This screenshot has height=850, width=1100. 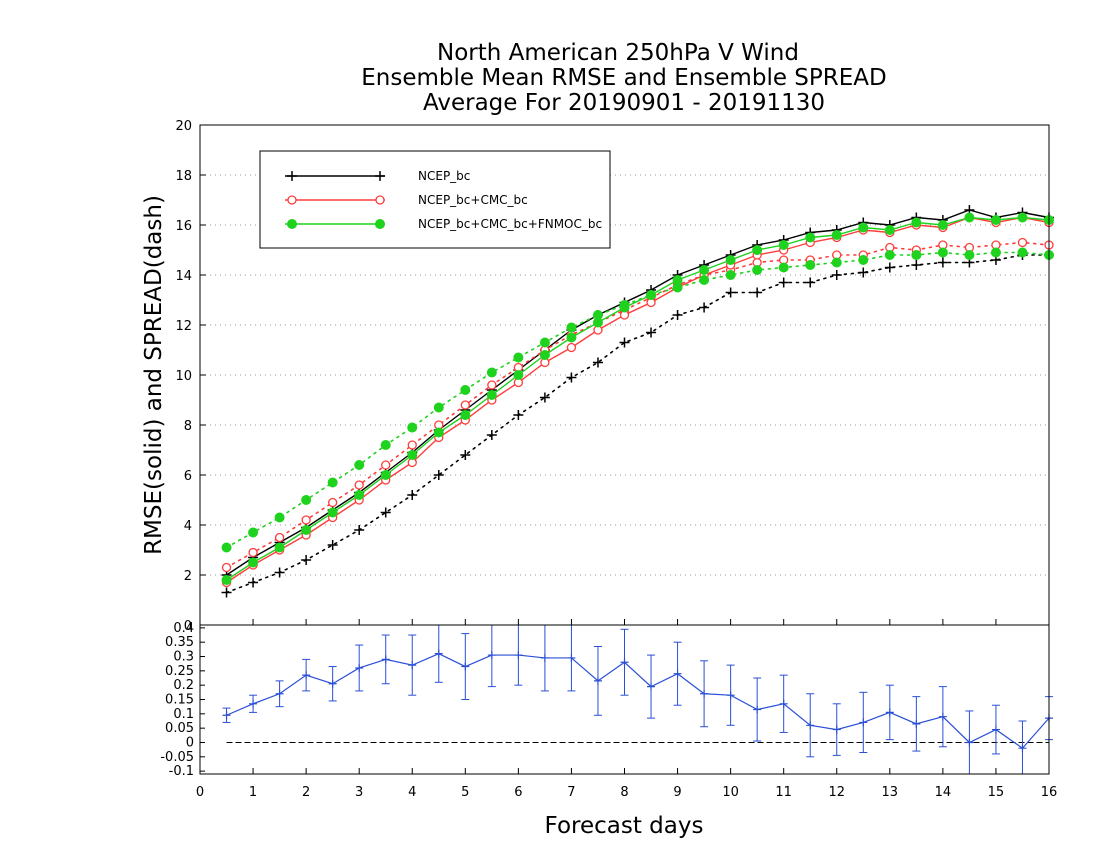 What do you see at coordinates (177, 757) in the screenshot?
I see `y-tick-label: -0.05` at bounding box center [177, 757].